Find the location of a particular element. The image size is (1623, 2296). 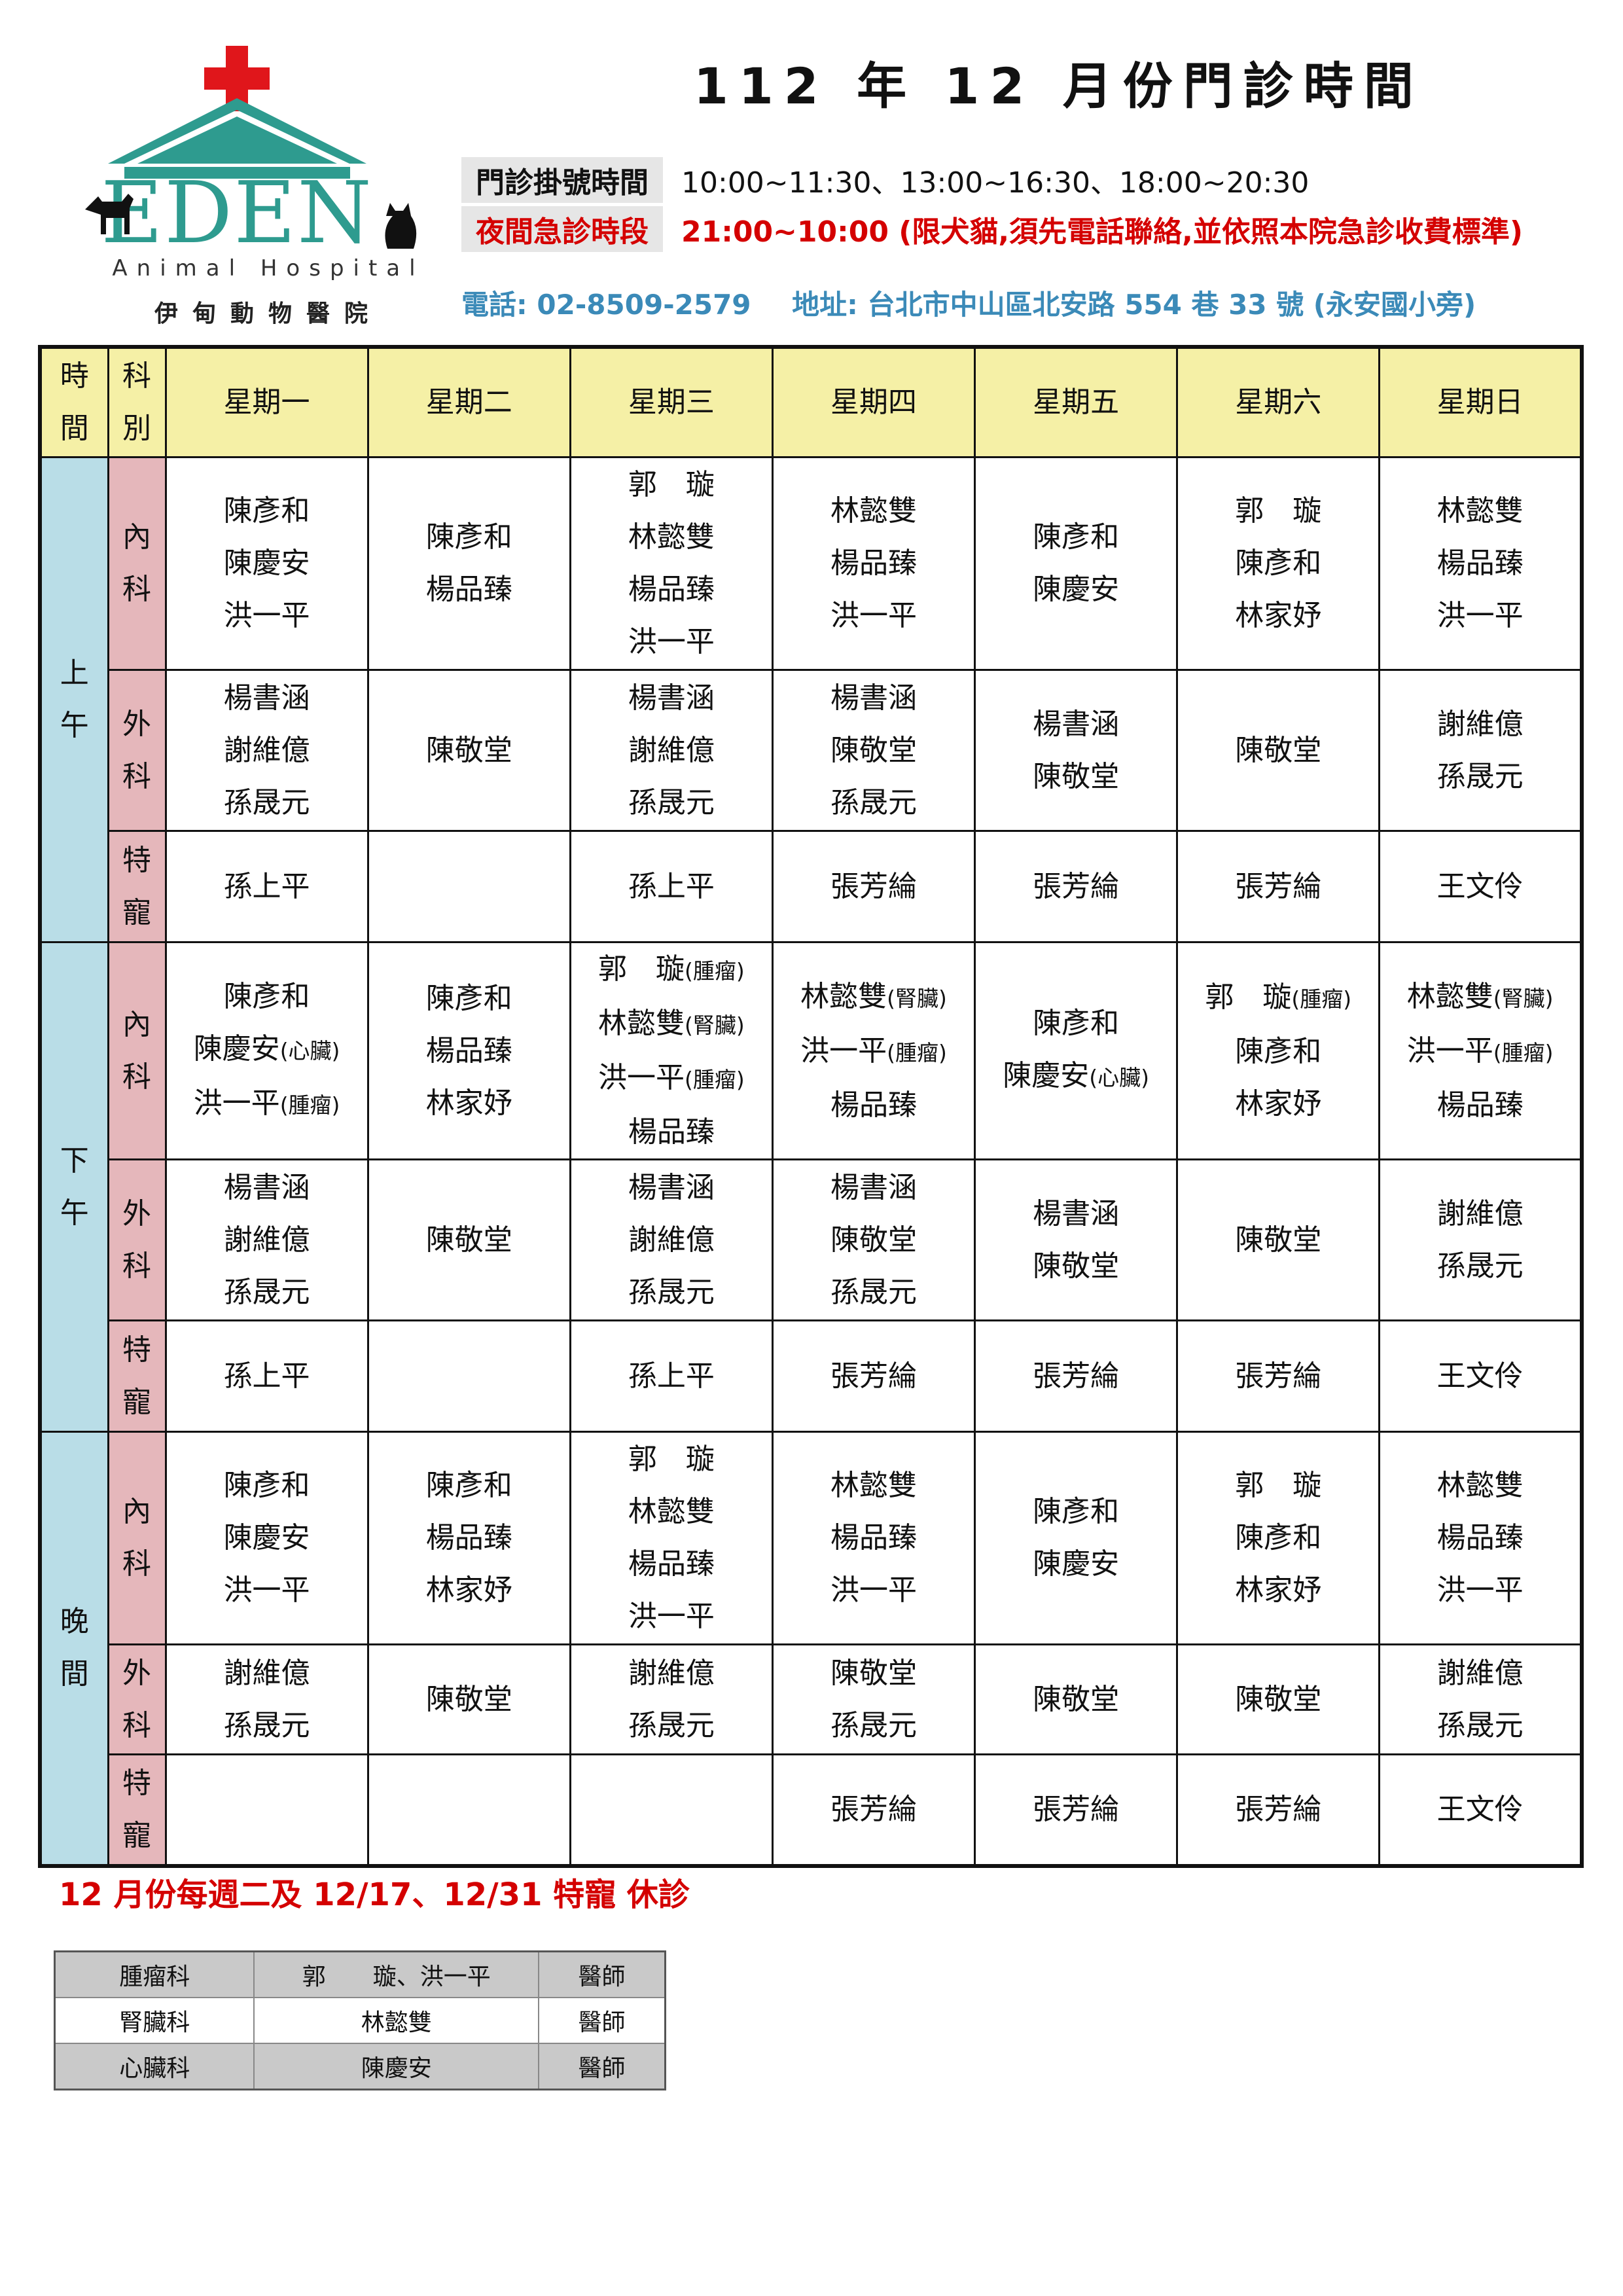

header-time-char: 間 is located at coordinates (74, 428).